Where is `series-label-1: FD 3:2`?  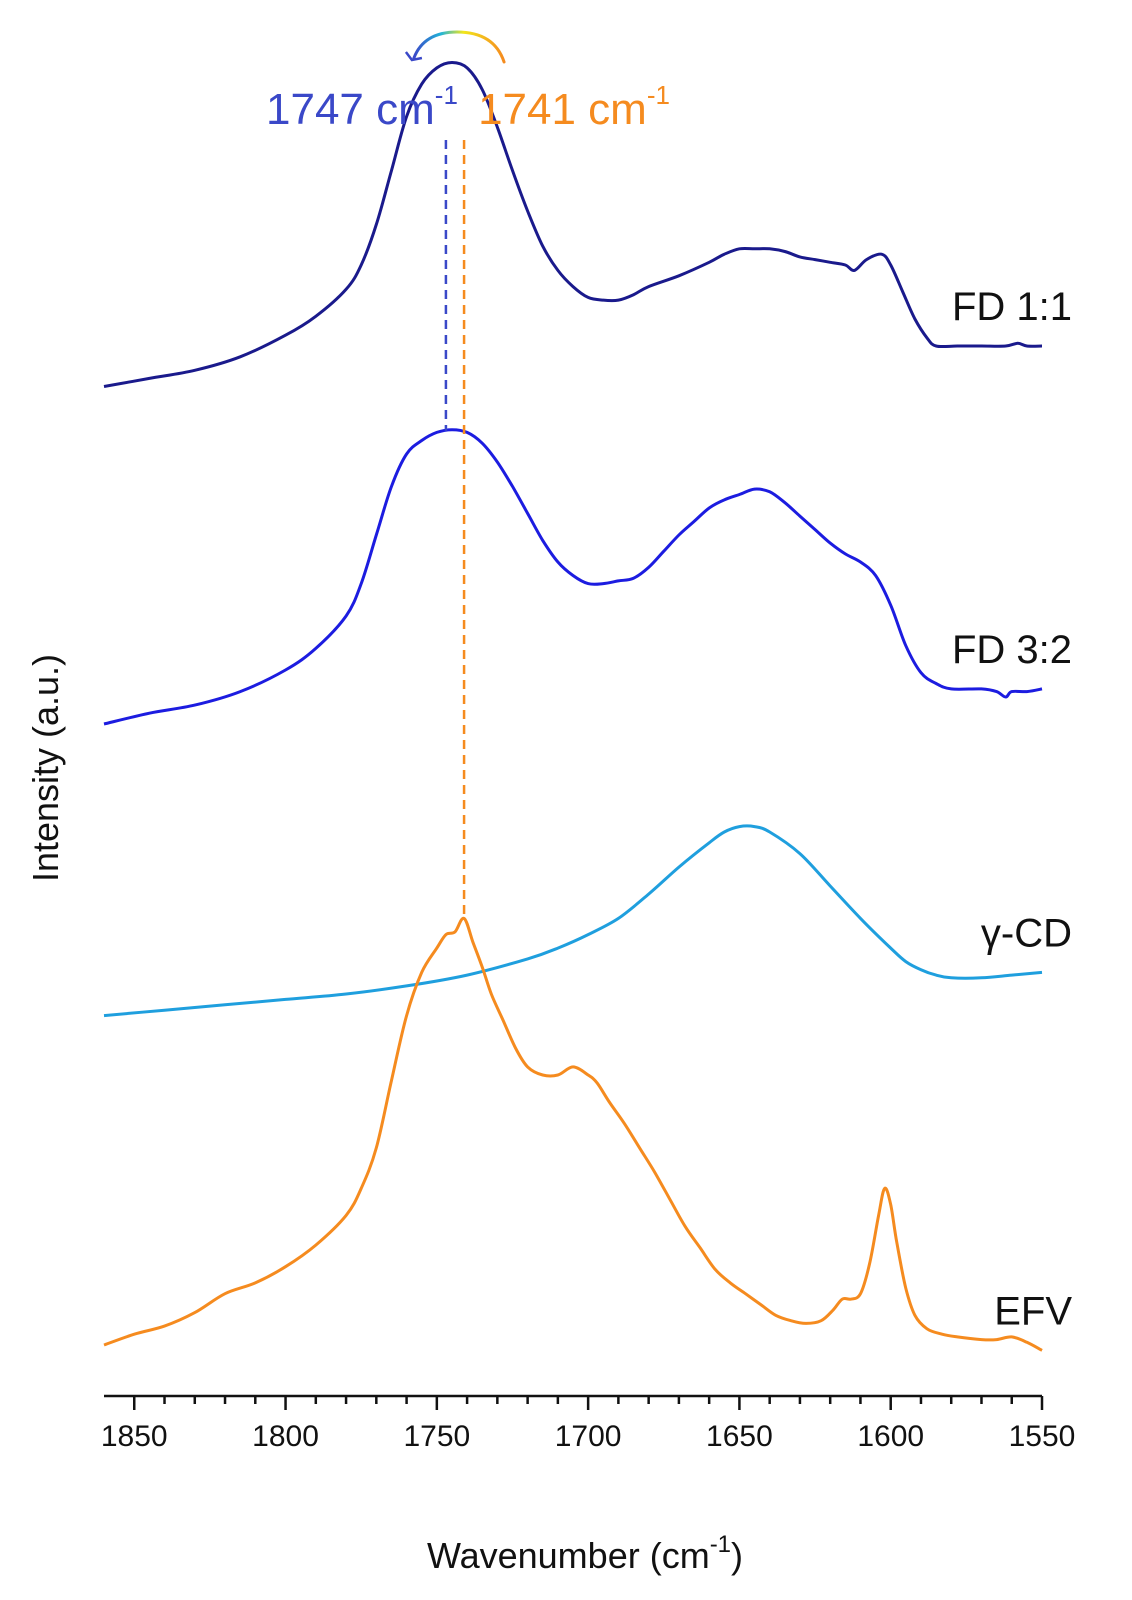 series-label-1: FD 3:2 is located at coordinates (1012, 650).